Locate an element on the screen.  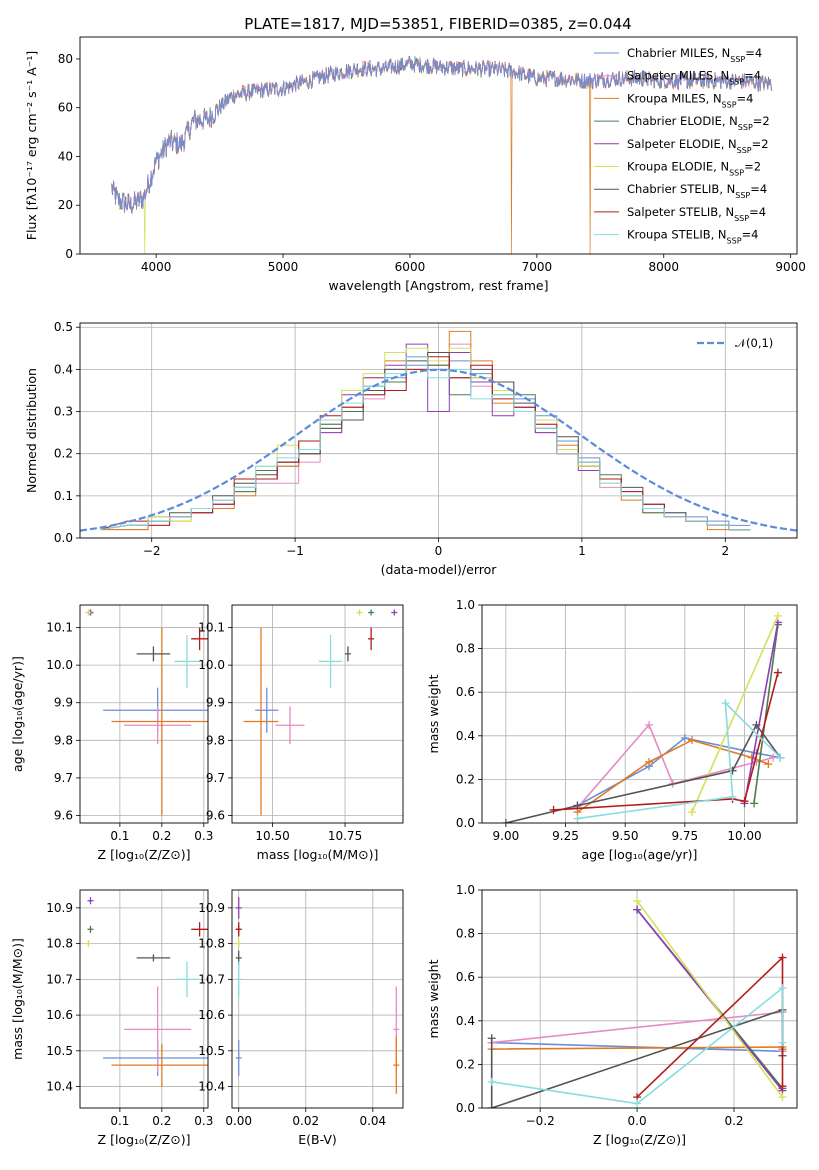
x-tick-label: 4000 is located at coordinates (156, 267).